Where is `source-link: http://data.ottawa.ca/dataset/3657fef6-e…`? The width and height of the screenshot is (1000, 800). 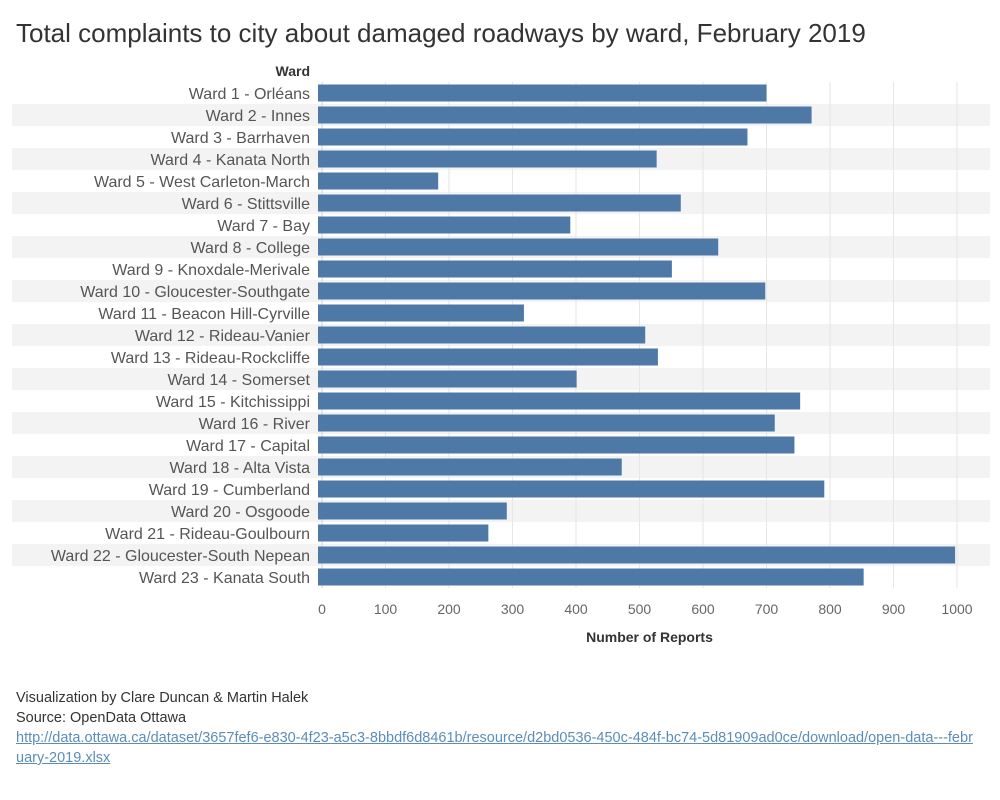 source-link: http://data.ottawa.ca/dataset/3657fef6-e… is located at coordinates (494, 748).